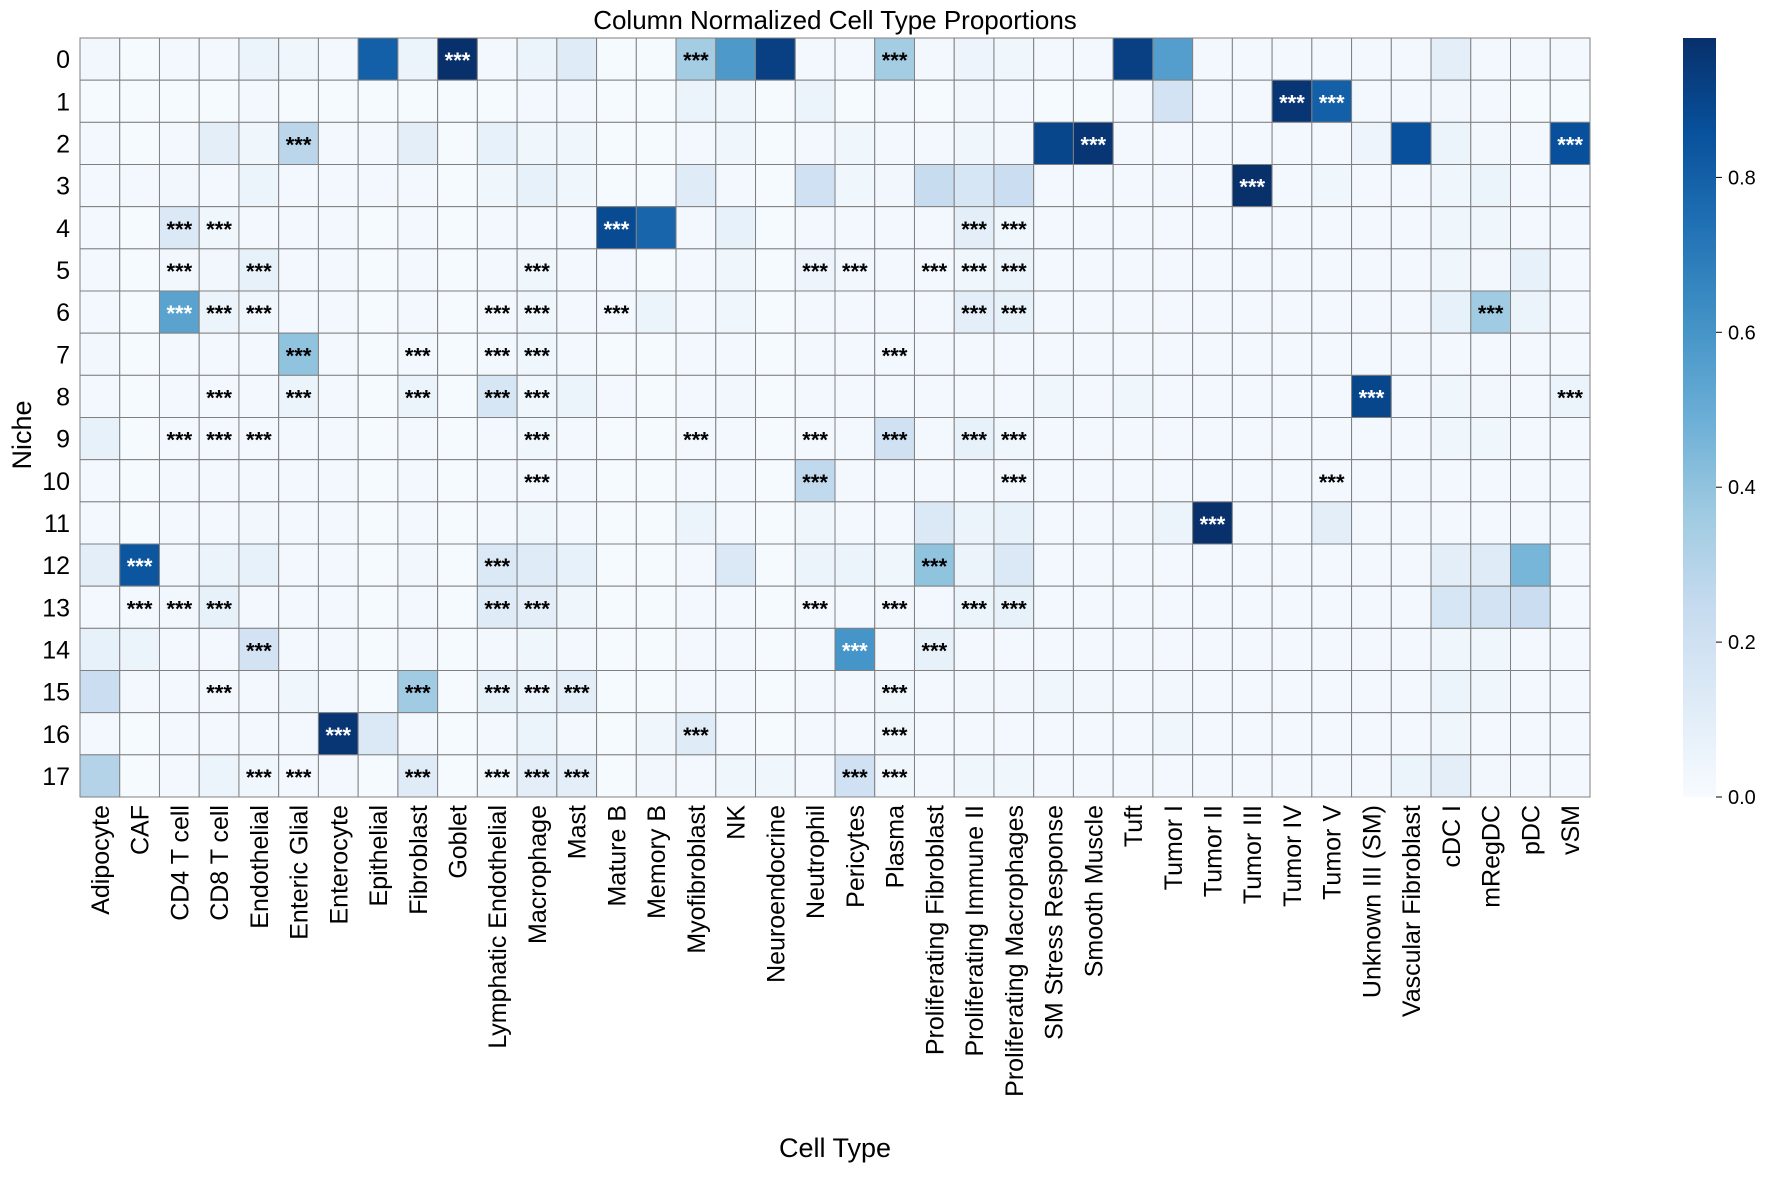  Describe the element at coordinates (56, 566) in the screenshot. I see `y-tick-label: 12` at that location.